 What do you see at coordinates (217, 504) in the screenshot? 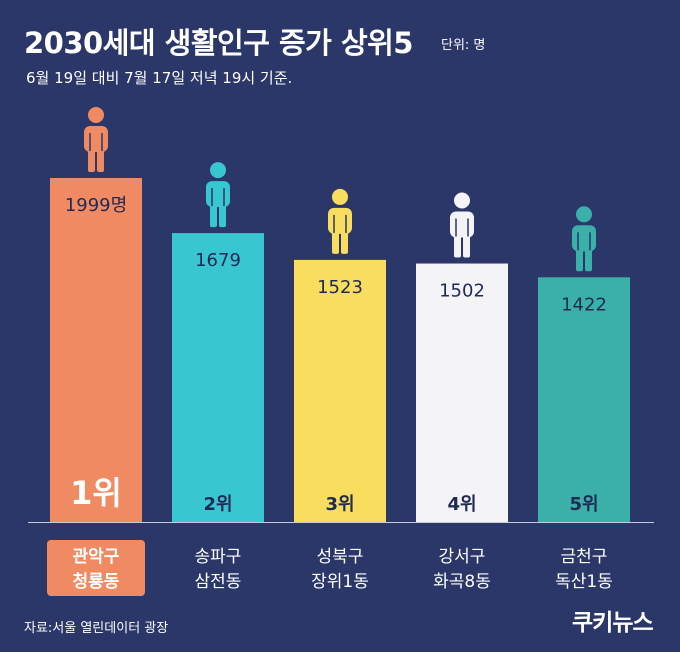
I see `rank-label-2: 2위` at bounding box center [217, 504].